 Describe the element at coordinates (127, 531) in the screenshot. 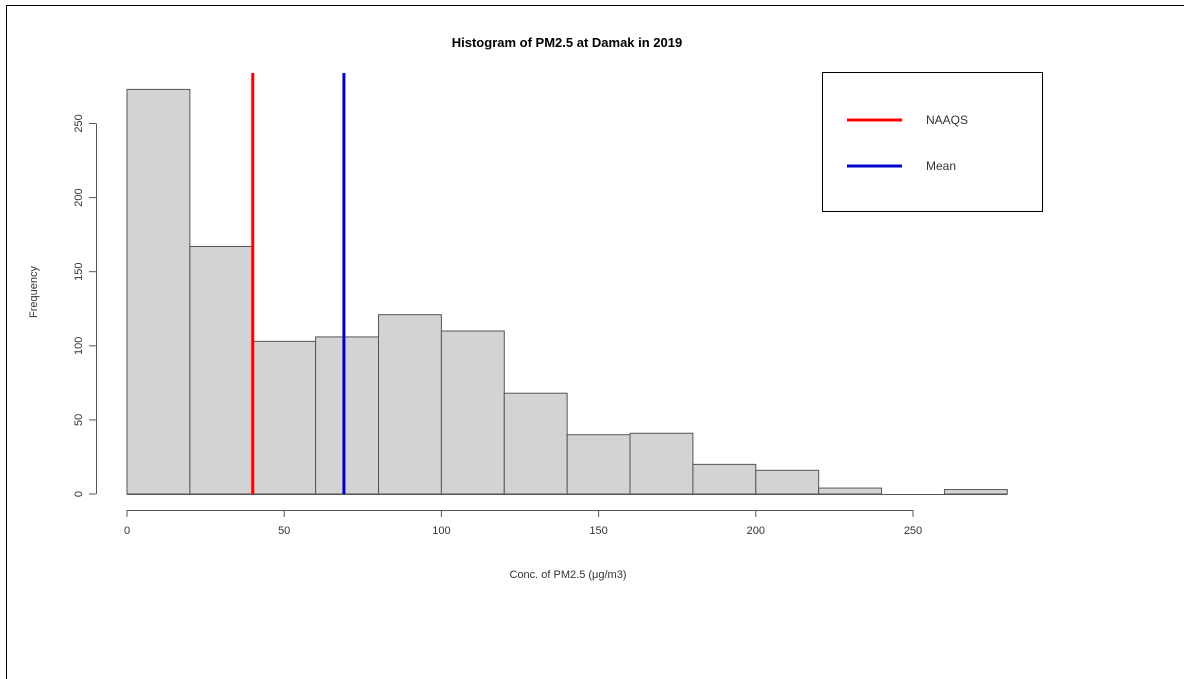

I see `x-tick-label-0: 0` at that location.